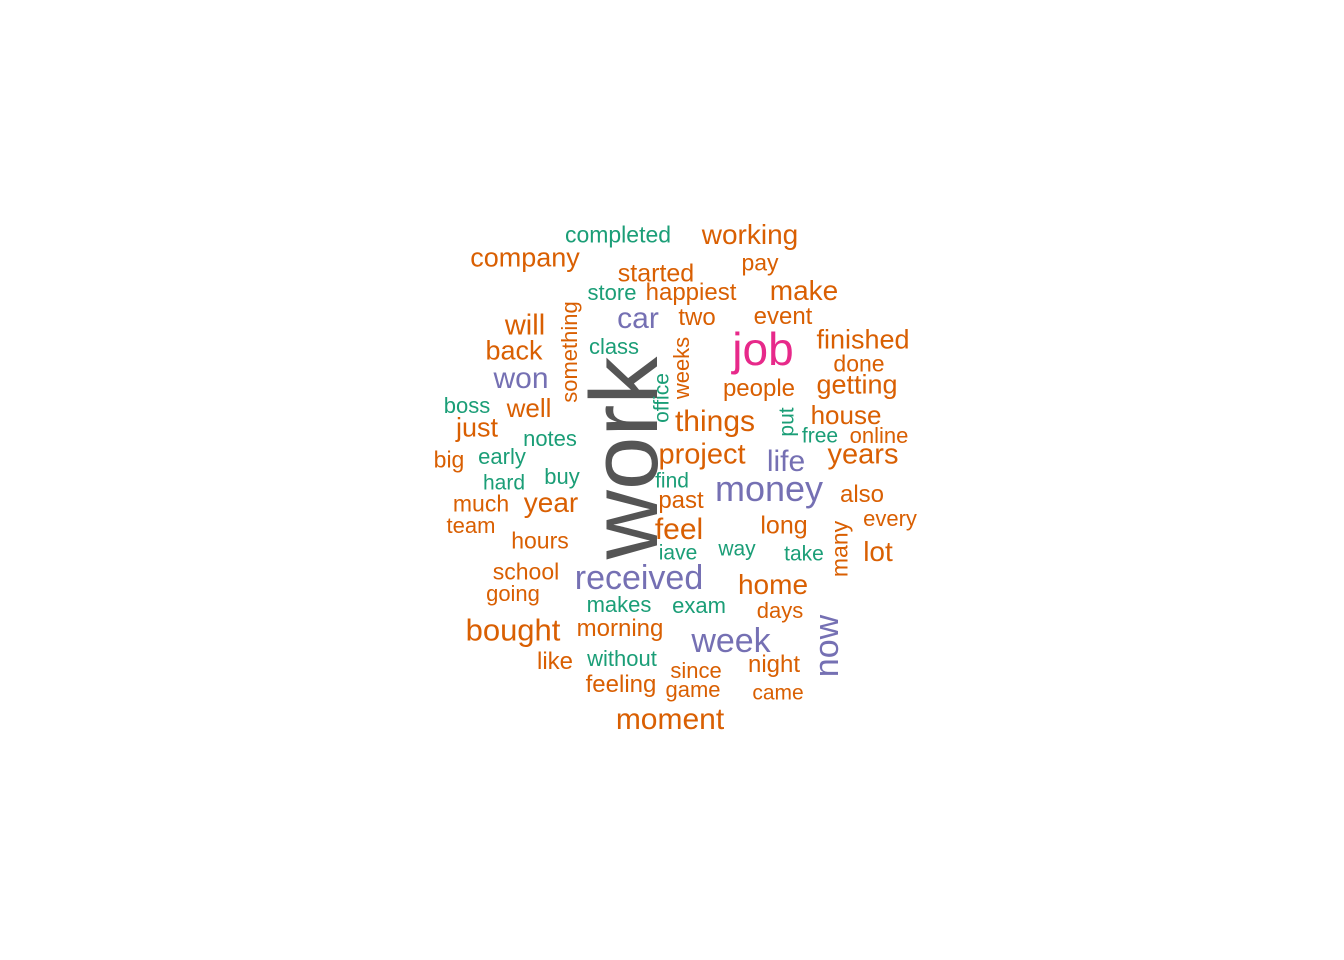 This screenshot has height=960, width=1344. What do you see at coordinates (879, 435) in the screenshot?
I see `word-online: online` at bounding box center [879, 435].